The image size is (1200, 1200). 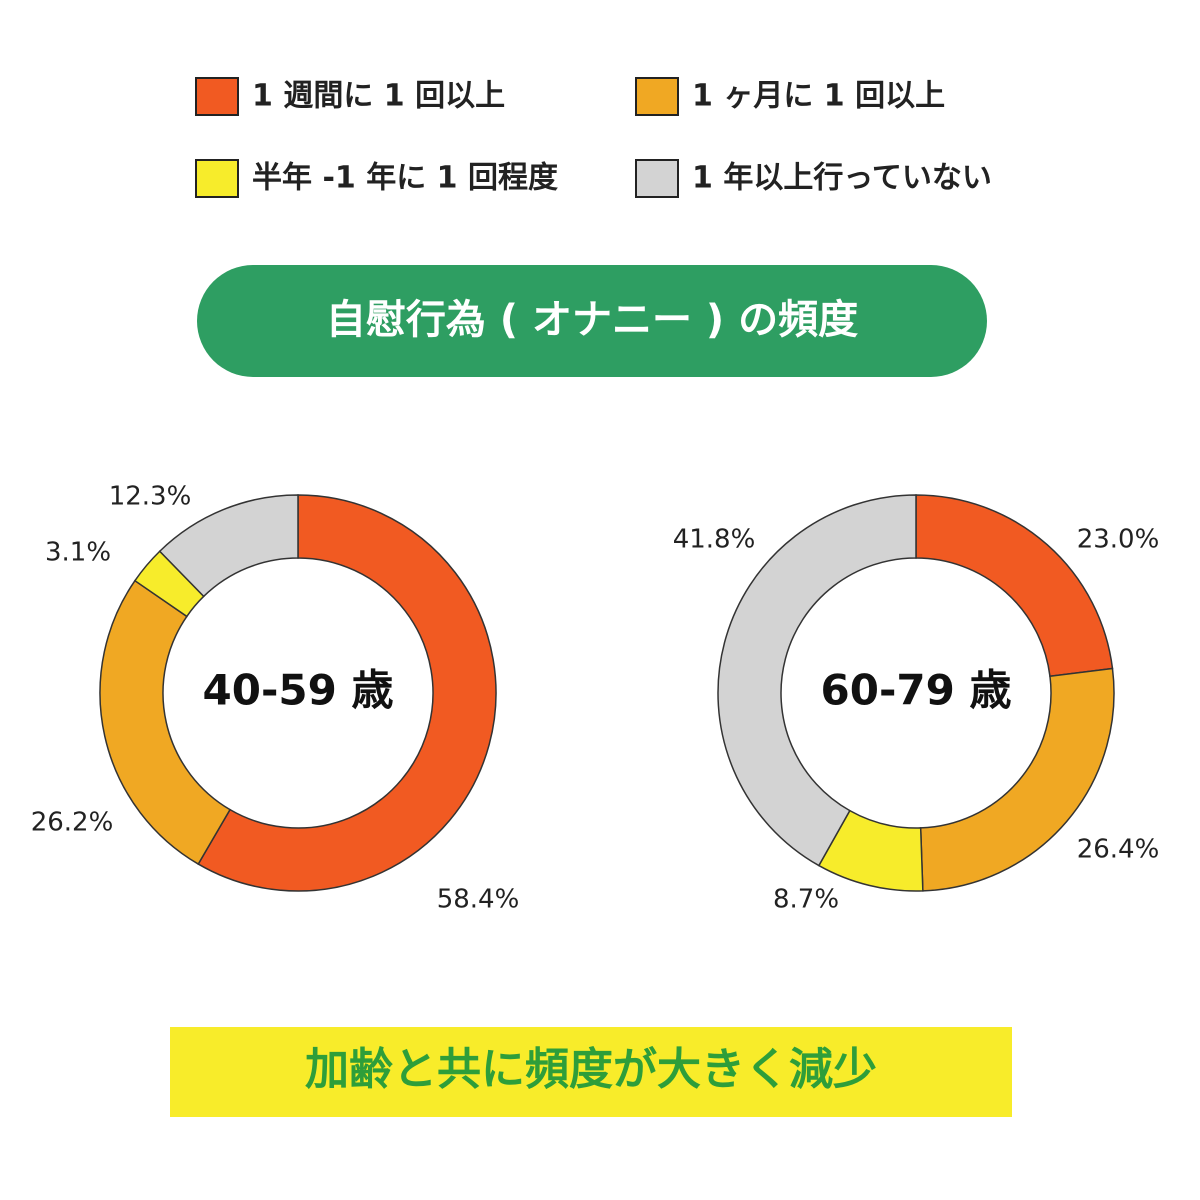 I want to click on title-pill, so click(x=592, y=321).